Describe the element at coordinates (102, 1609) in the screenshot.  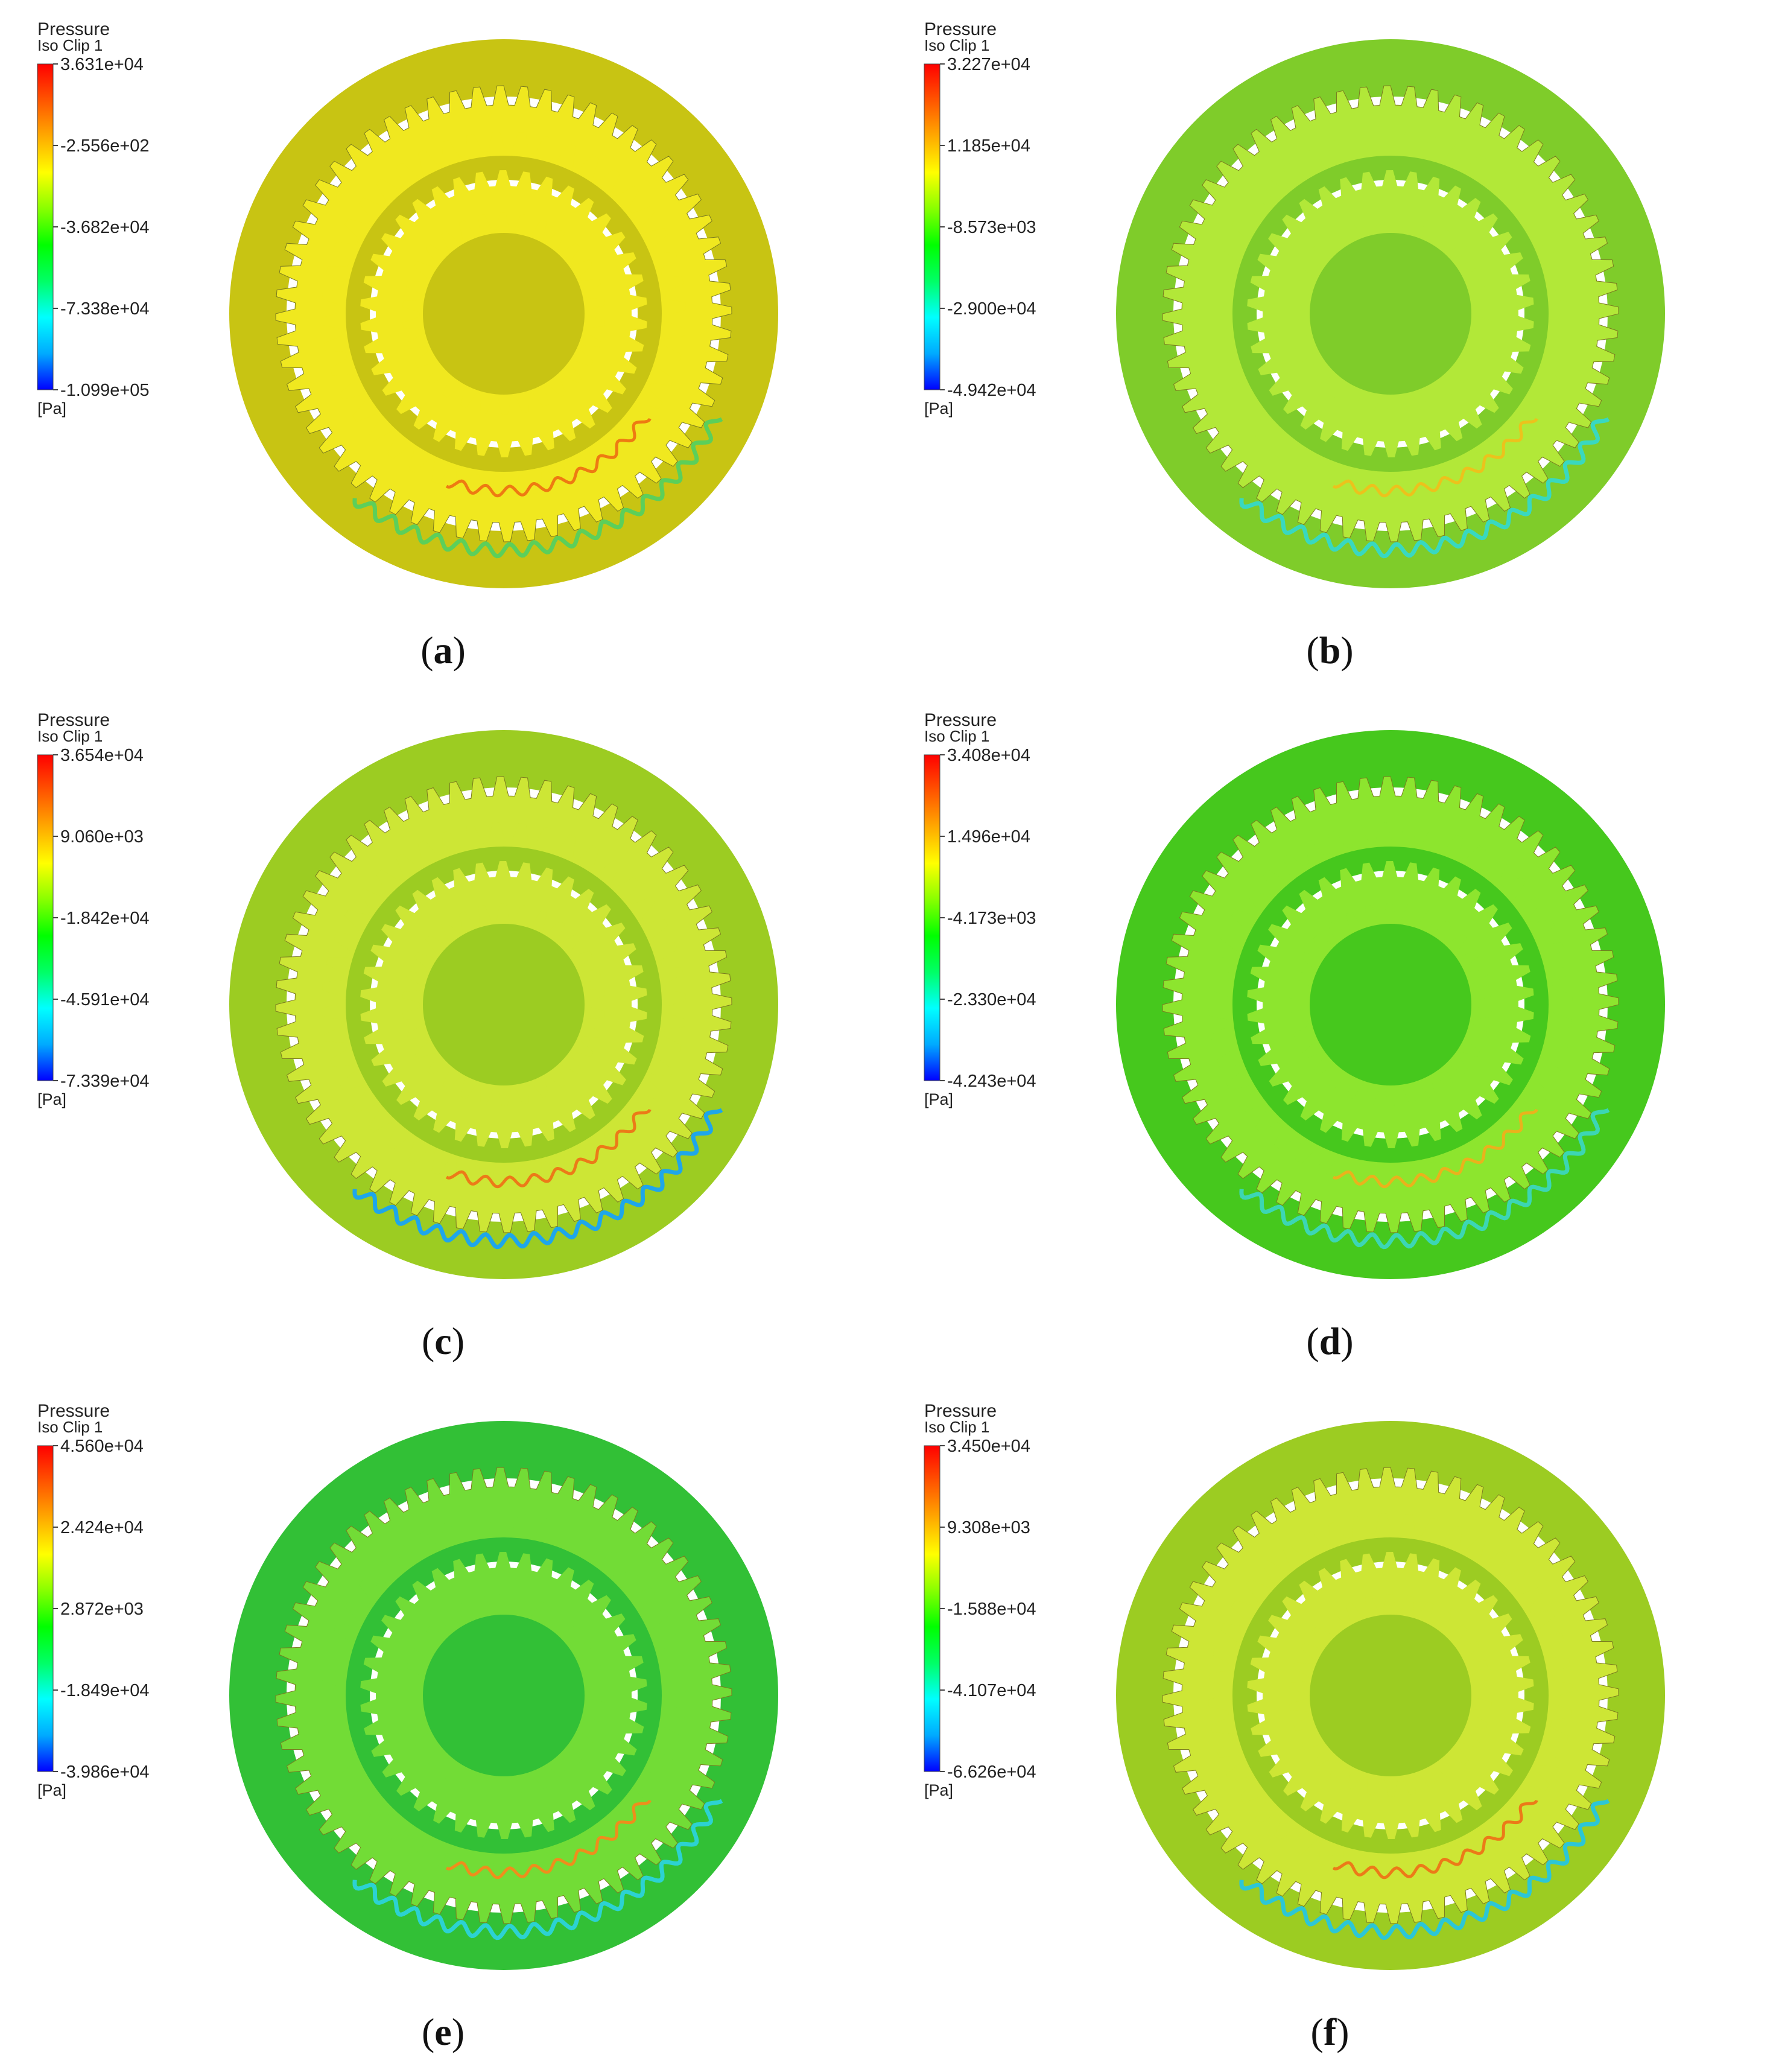
I see `legend-tick-label: 2.872e+03` at that location.